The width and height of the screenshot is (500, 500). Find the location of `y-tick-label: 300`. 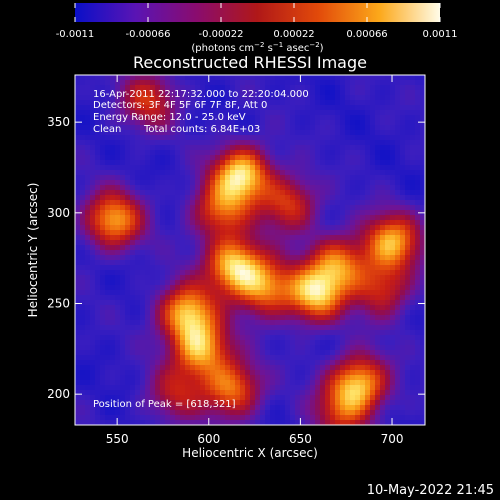

y-tick-label: 300 is located at coordinates (58, 213).